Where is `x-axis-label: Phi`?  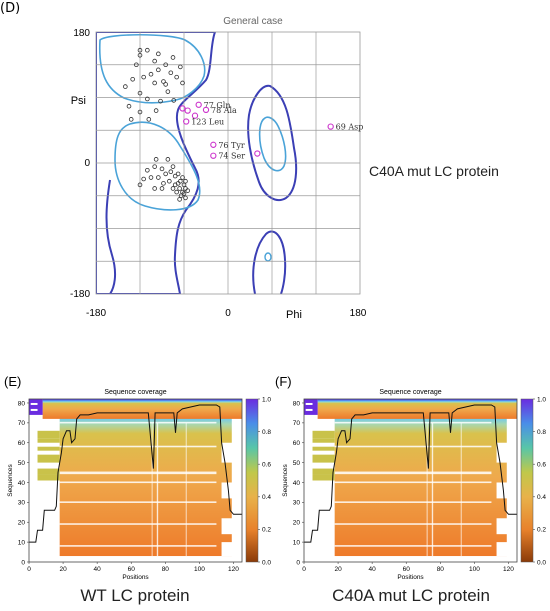
x-axis-label: Phi is located at coordinates (294, 315).